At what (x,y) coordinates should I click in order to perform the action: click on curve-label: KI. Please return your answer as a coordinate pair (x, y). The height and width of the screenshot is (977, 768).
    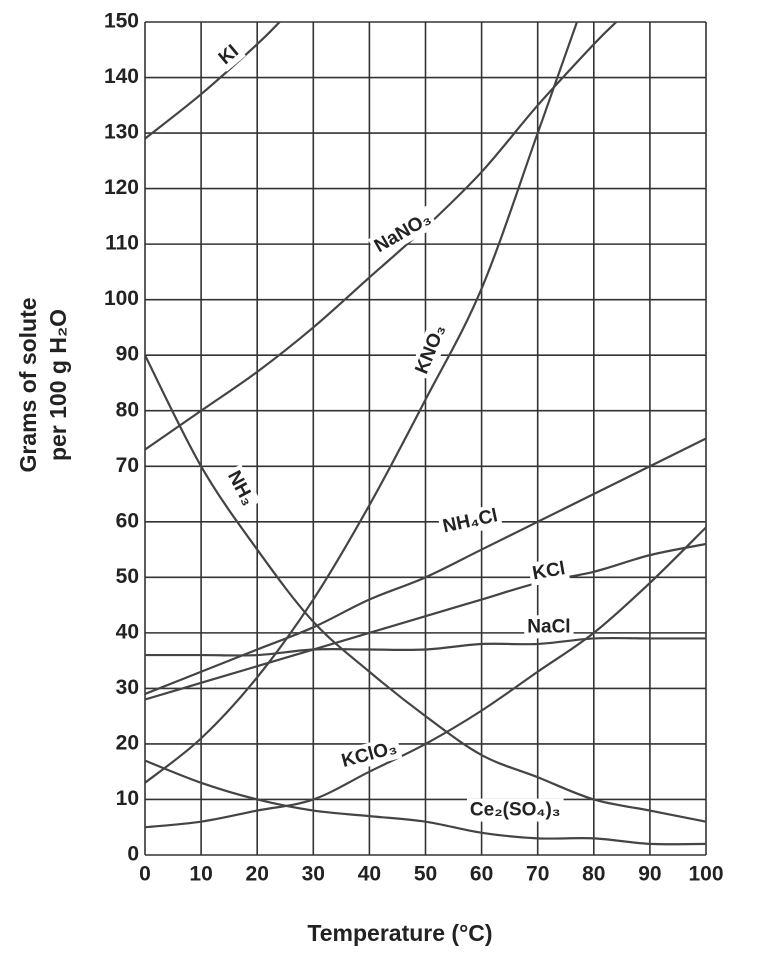
    Looking at the image, I should click on (229, 55).